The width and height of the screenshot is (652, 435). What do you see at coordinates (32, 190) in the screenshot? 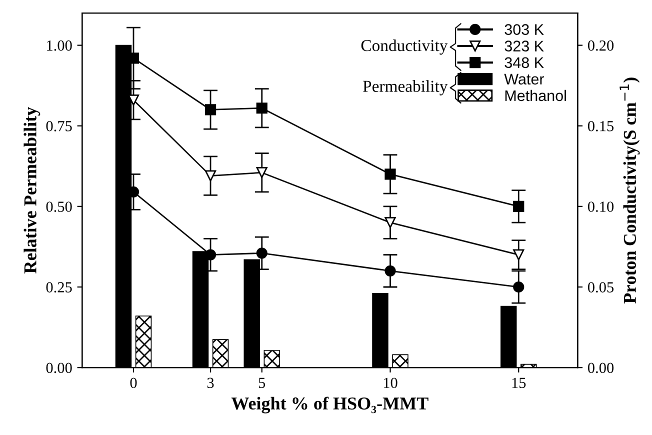
I see `y-axis-title: Relative Permeability` at bounding box center [32, 190].